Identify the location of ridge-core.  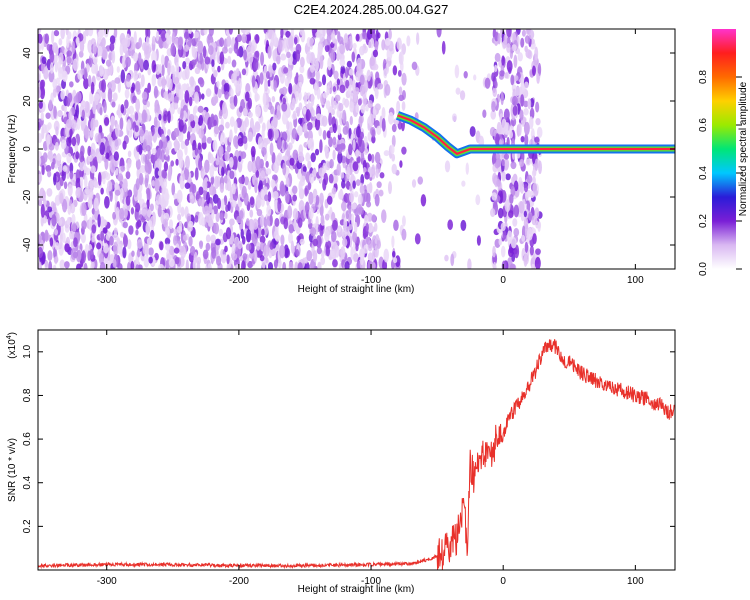
(536, 134).